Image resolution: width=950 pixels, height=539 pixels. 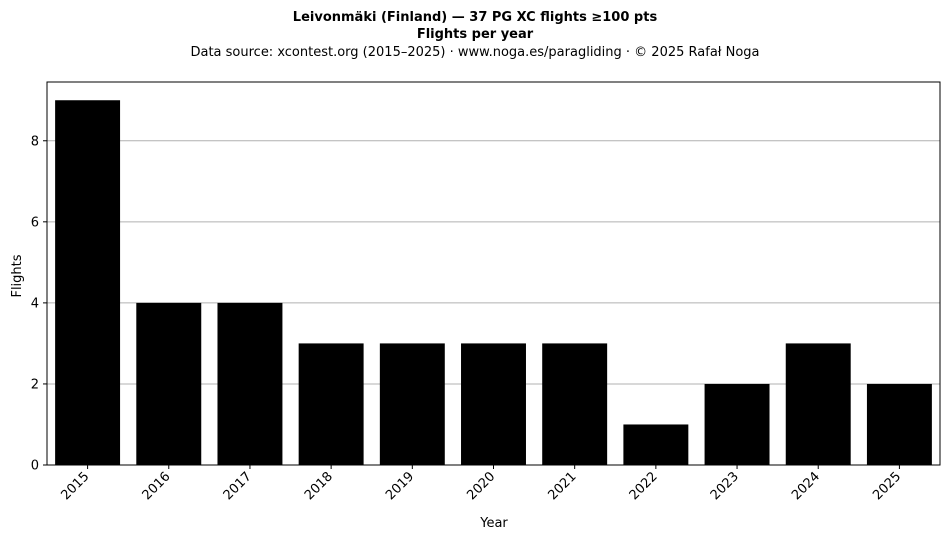 I want to click on y-axis-ticks: 0 2 4 6 8, so click(x=39, y=304).